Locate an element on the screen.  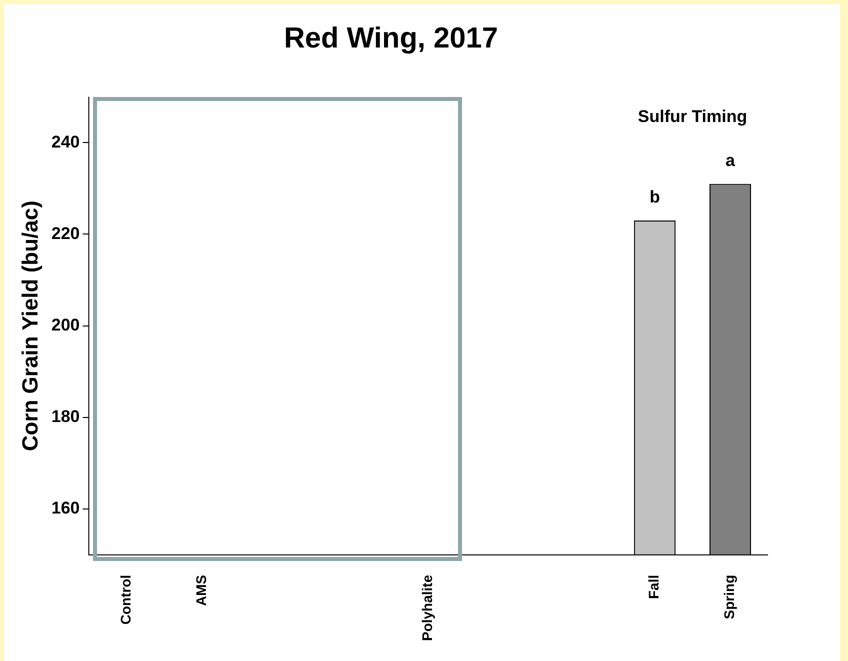
y-tick-label: 240 is located at coordinates (65, 142).